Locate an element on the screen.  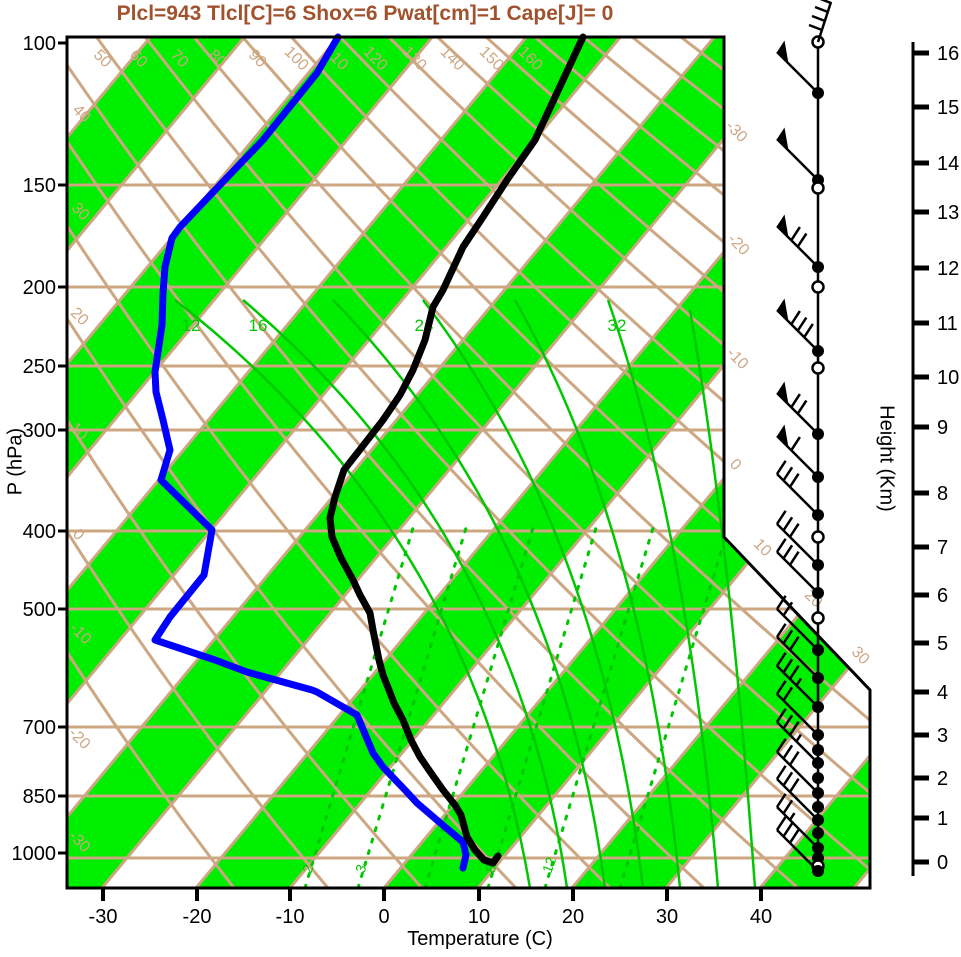
moist-adiabat-label: 12 is located at coordinates (191, 325).